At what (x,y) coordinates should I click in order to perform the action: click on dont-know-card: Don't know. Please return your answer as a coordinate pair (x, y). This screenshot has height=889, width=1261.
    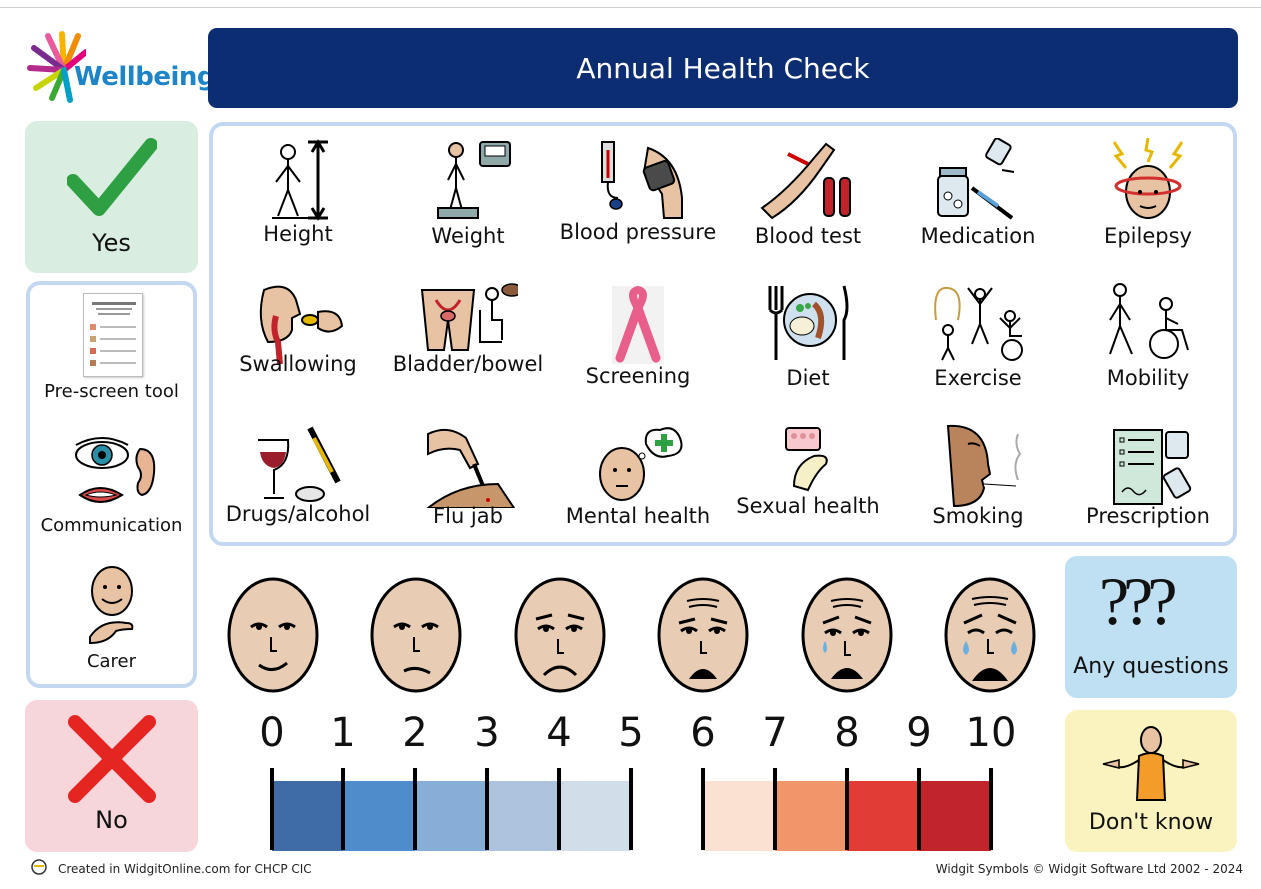
    Looking at the image, I should click on (1151, 781).